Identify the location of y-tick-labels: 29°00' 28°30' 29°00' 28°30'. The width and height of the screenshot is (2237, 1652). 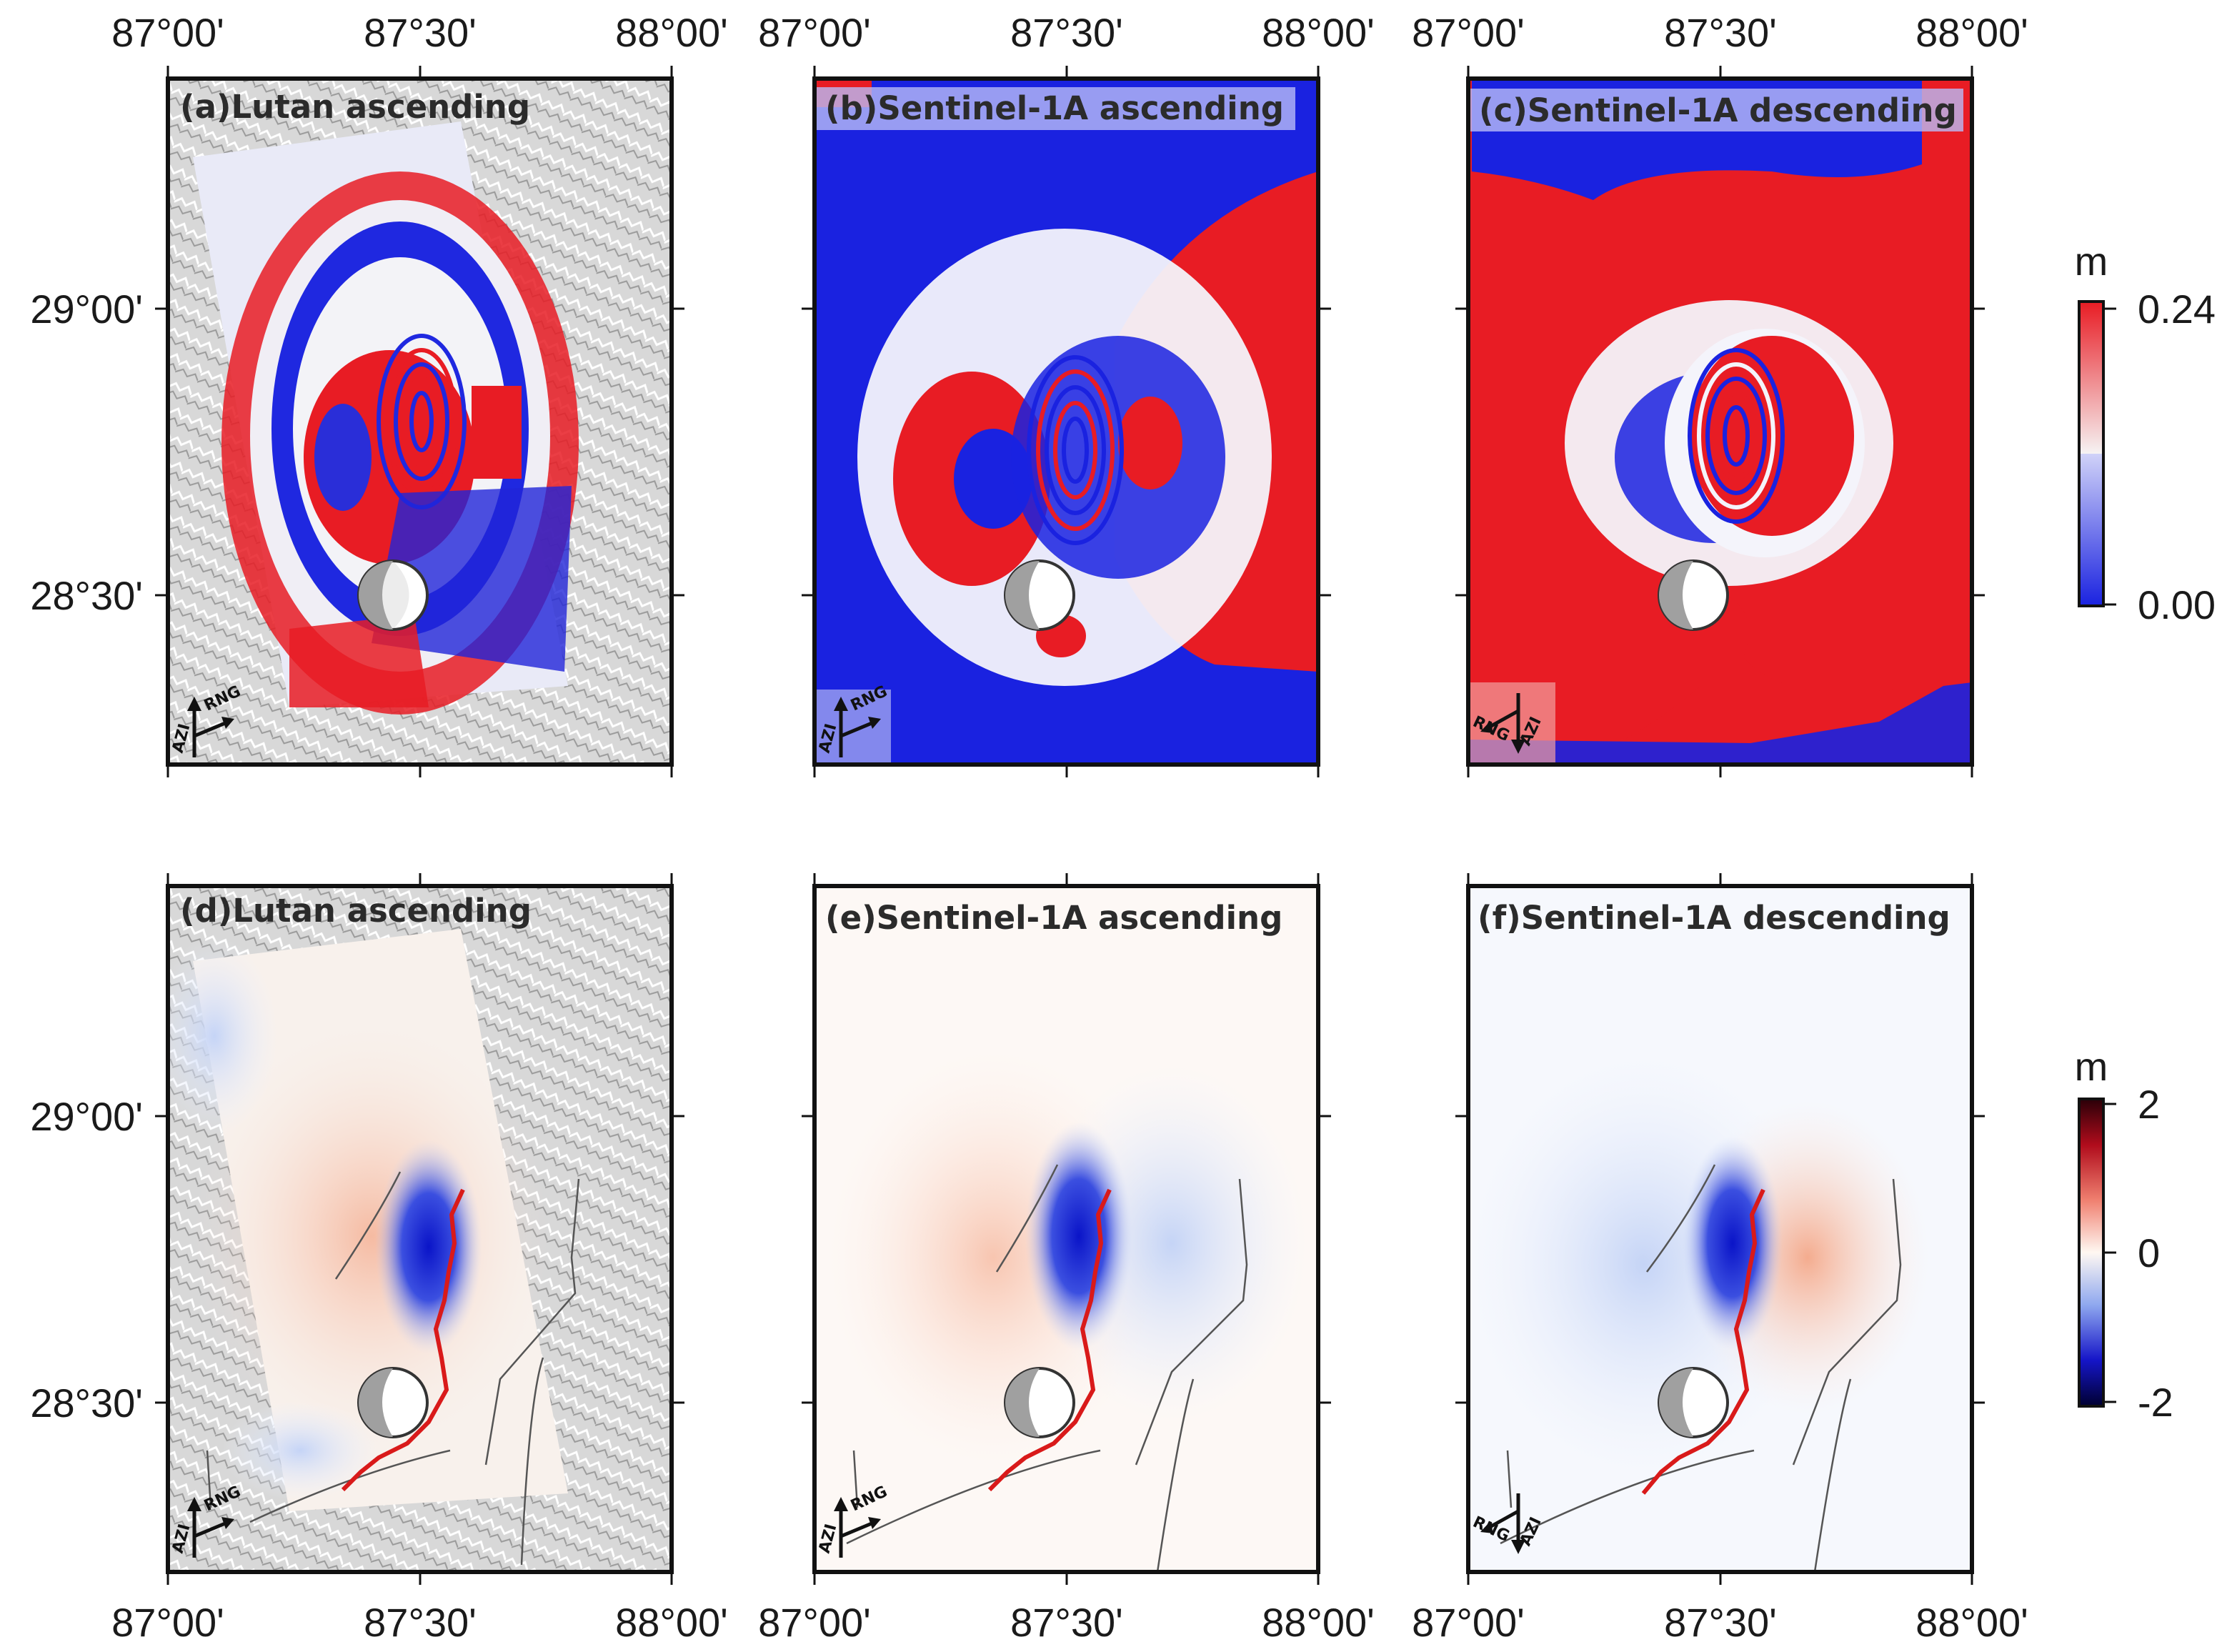
(87, 856).